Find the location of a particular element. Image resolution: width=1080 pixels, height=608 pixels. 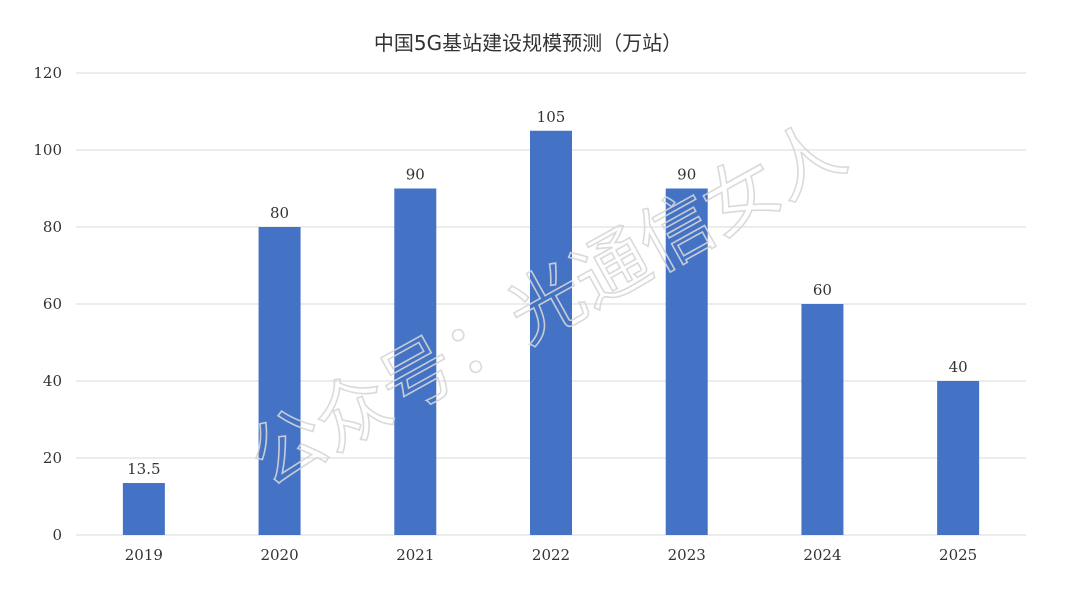

bar-2021 is located at coordinates (415, 361).